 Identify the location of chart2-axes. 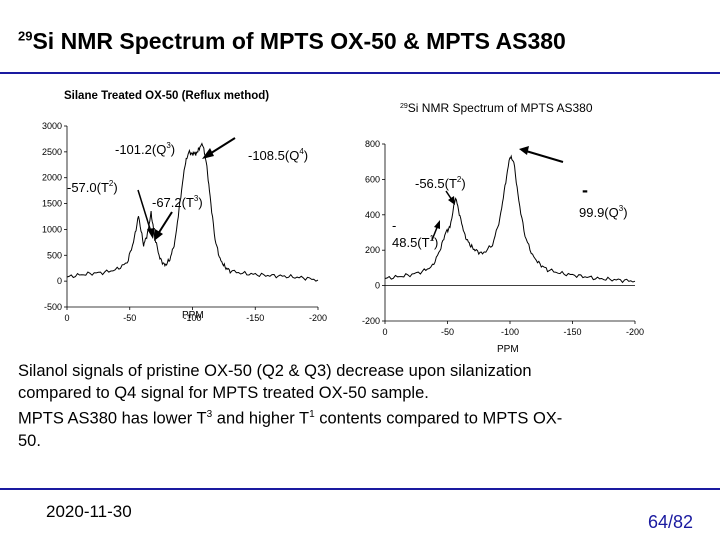
(509, 233).